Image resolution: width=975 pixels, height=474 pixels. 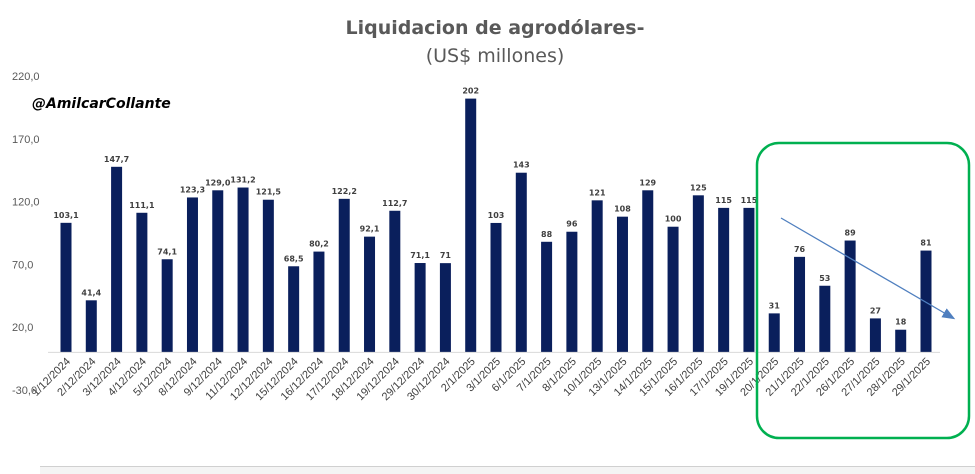 What do you see at coordinates (242, 180) in the screenshot?
I see `data-label: 131,2` at bounding box center [242, 180].